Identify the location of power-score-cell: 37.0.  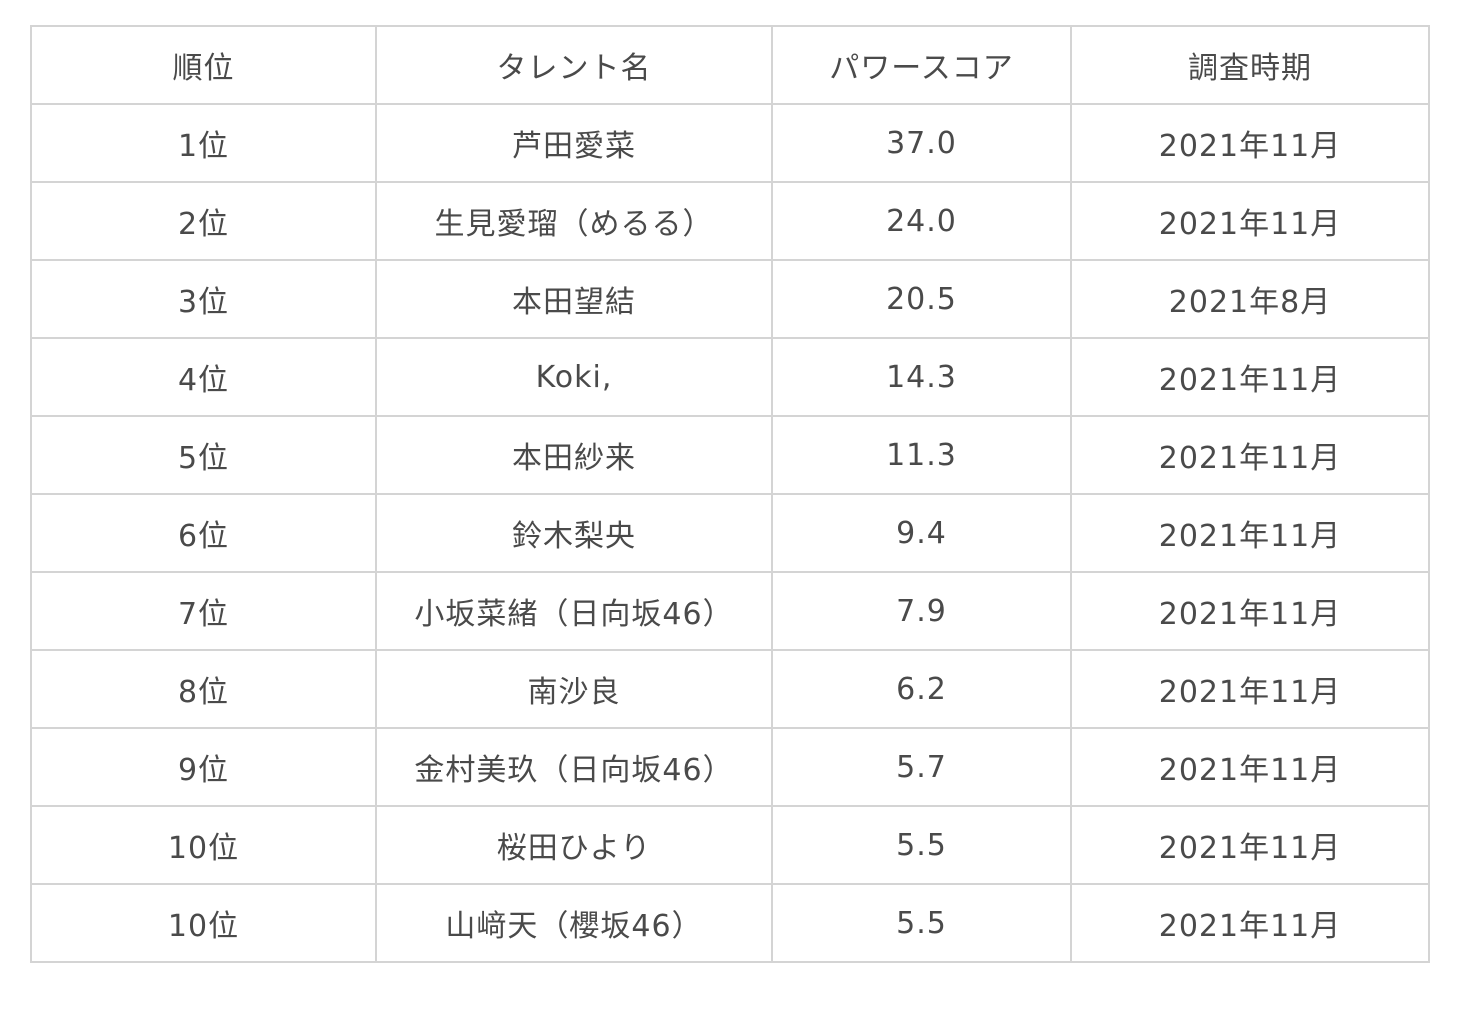
(921, 143).